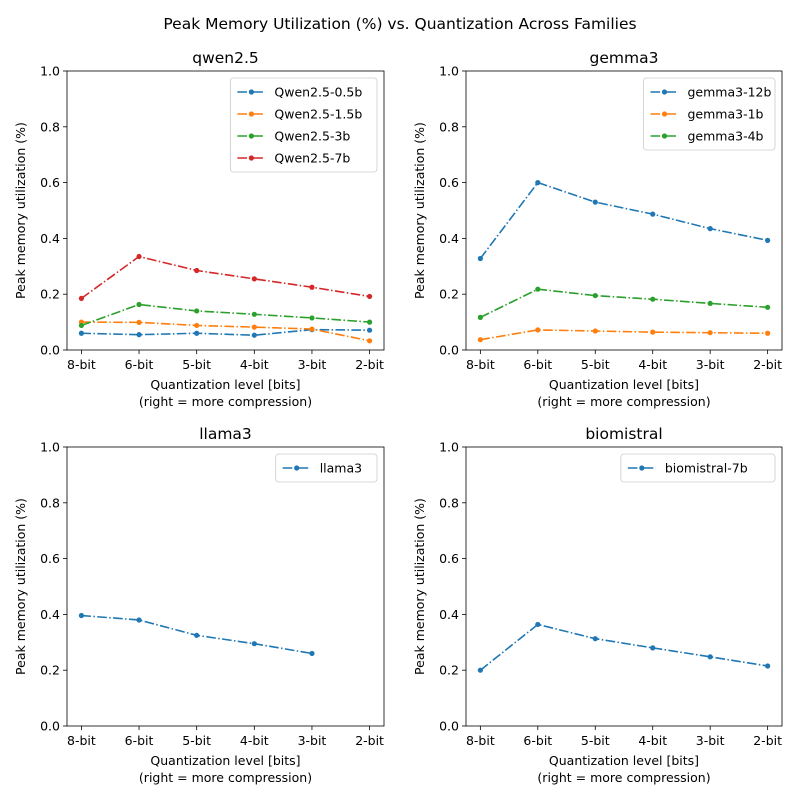  I want to click on legend-item-gemma3-12b: gemma3-12b, so click(711, 92).